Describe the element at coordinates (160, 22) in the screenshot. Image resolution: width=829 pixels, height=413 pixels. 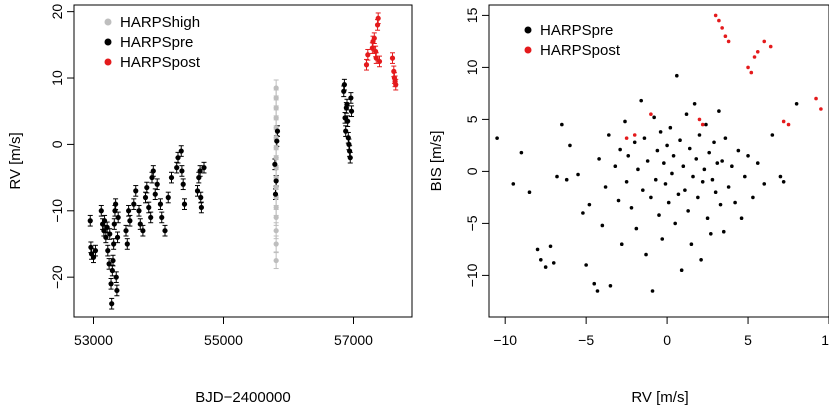
I see `legend-label: HARPShigh` at that location.